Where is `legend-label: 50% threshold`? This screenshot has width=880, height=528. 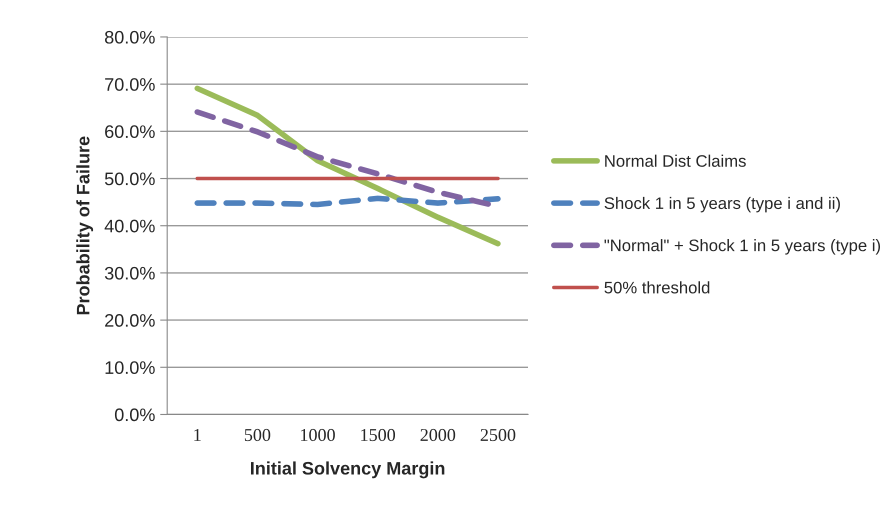
legend-label: 50% threshold is located at coordinates (657, 287).